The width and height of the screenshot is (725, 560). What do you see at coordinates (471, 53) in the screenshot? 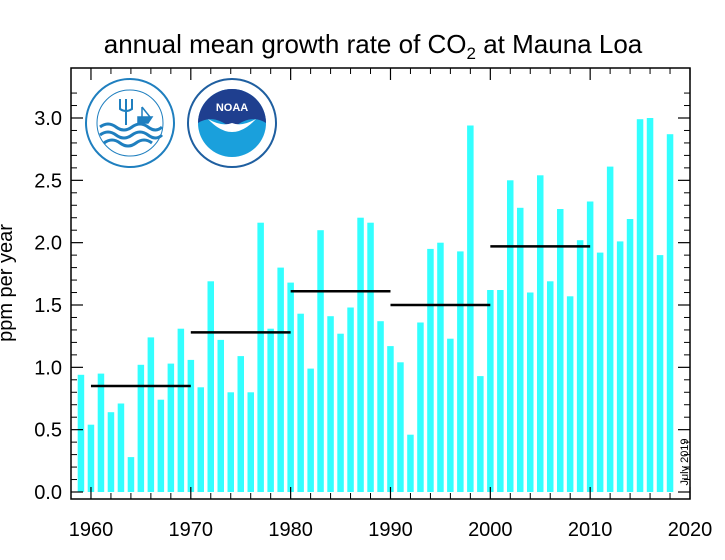
I see `title-subscript: 2` at bounding box center [471, 53].